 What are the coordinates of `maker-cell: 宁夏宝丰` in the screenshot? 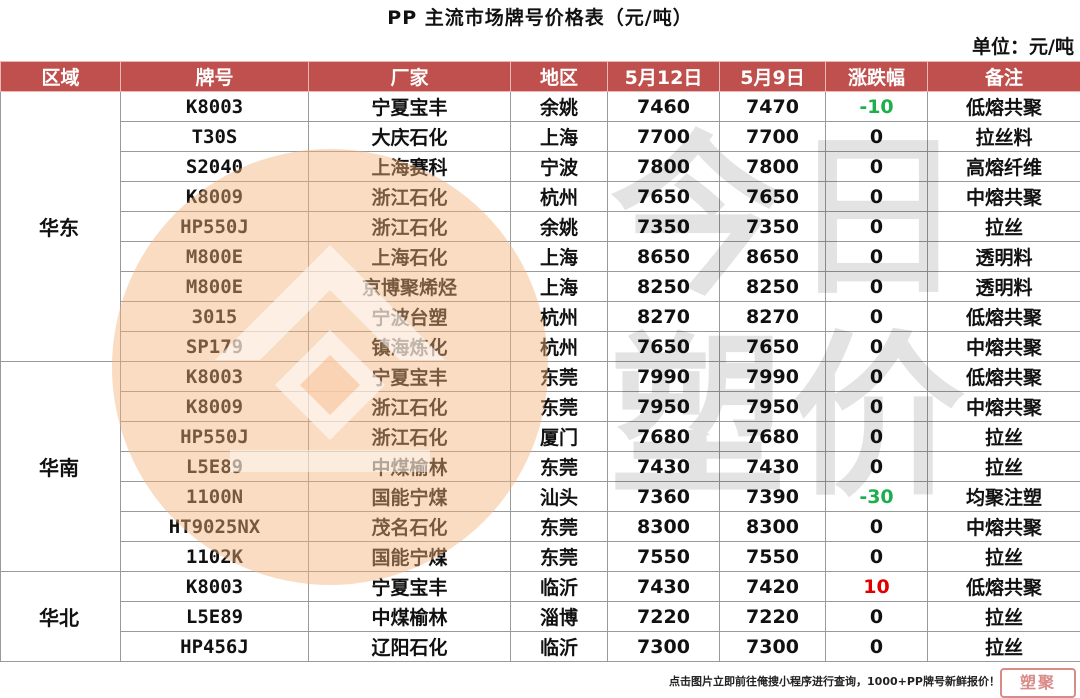 It's located at (410, 587).